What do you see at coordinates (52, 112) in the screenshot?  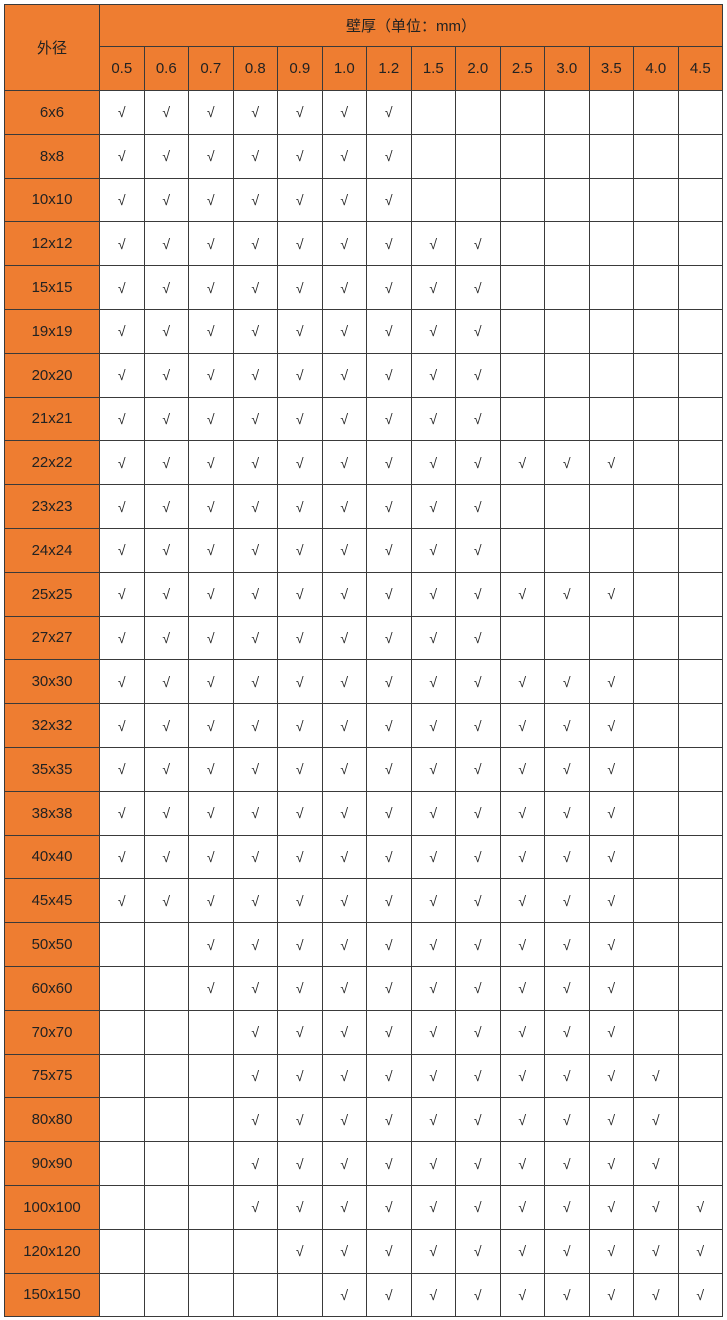 I see `outer-diameter-label: 6x6` at bounding box center [52, 112].